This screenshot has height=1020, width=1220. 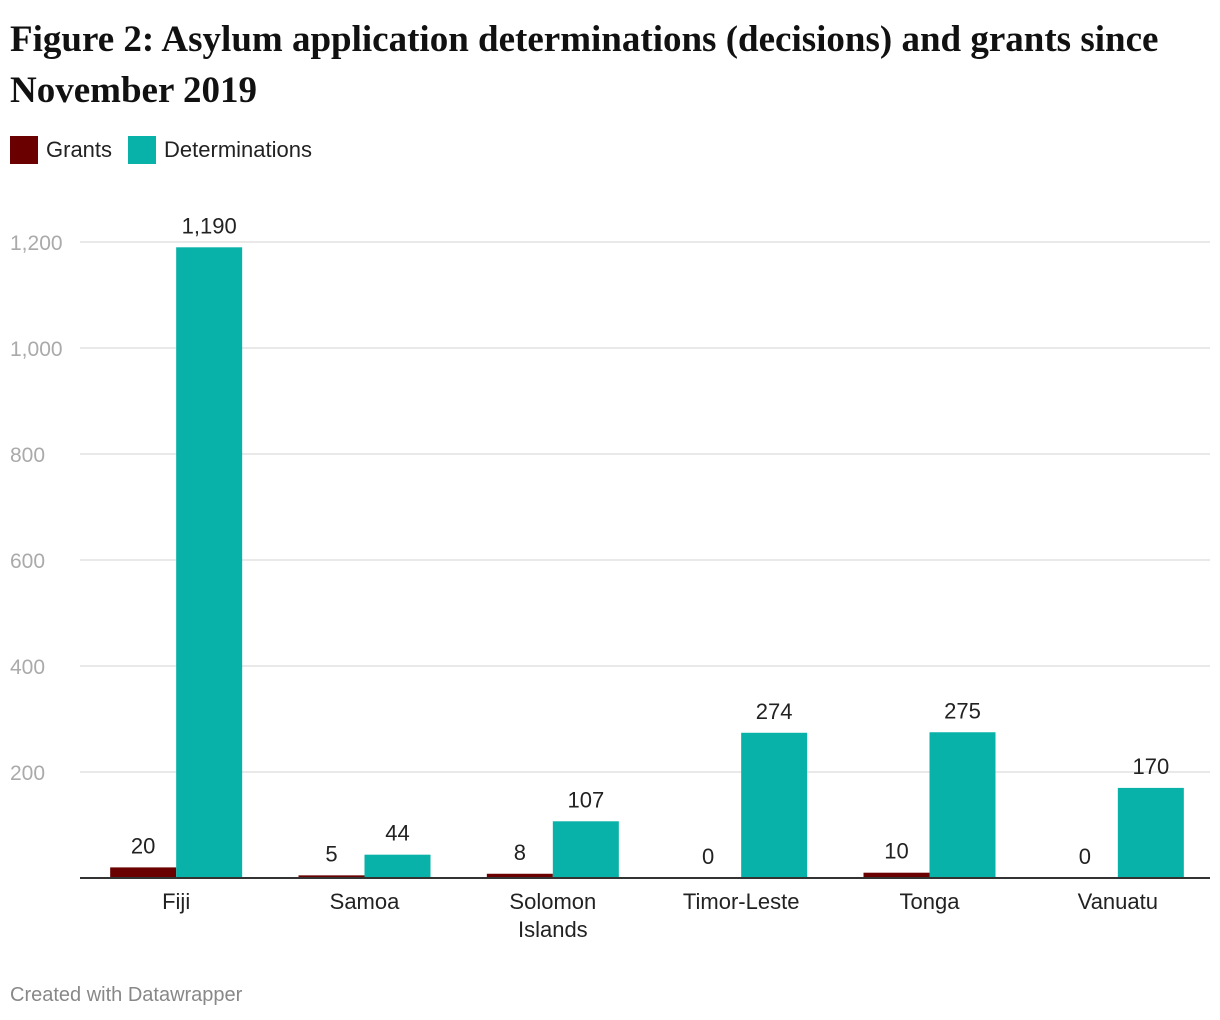 What do you see at coordinates (238, 149) in the screenshot?
I see `legend-label-determinations: Determinations` at bounding box center [238, 149].